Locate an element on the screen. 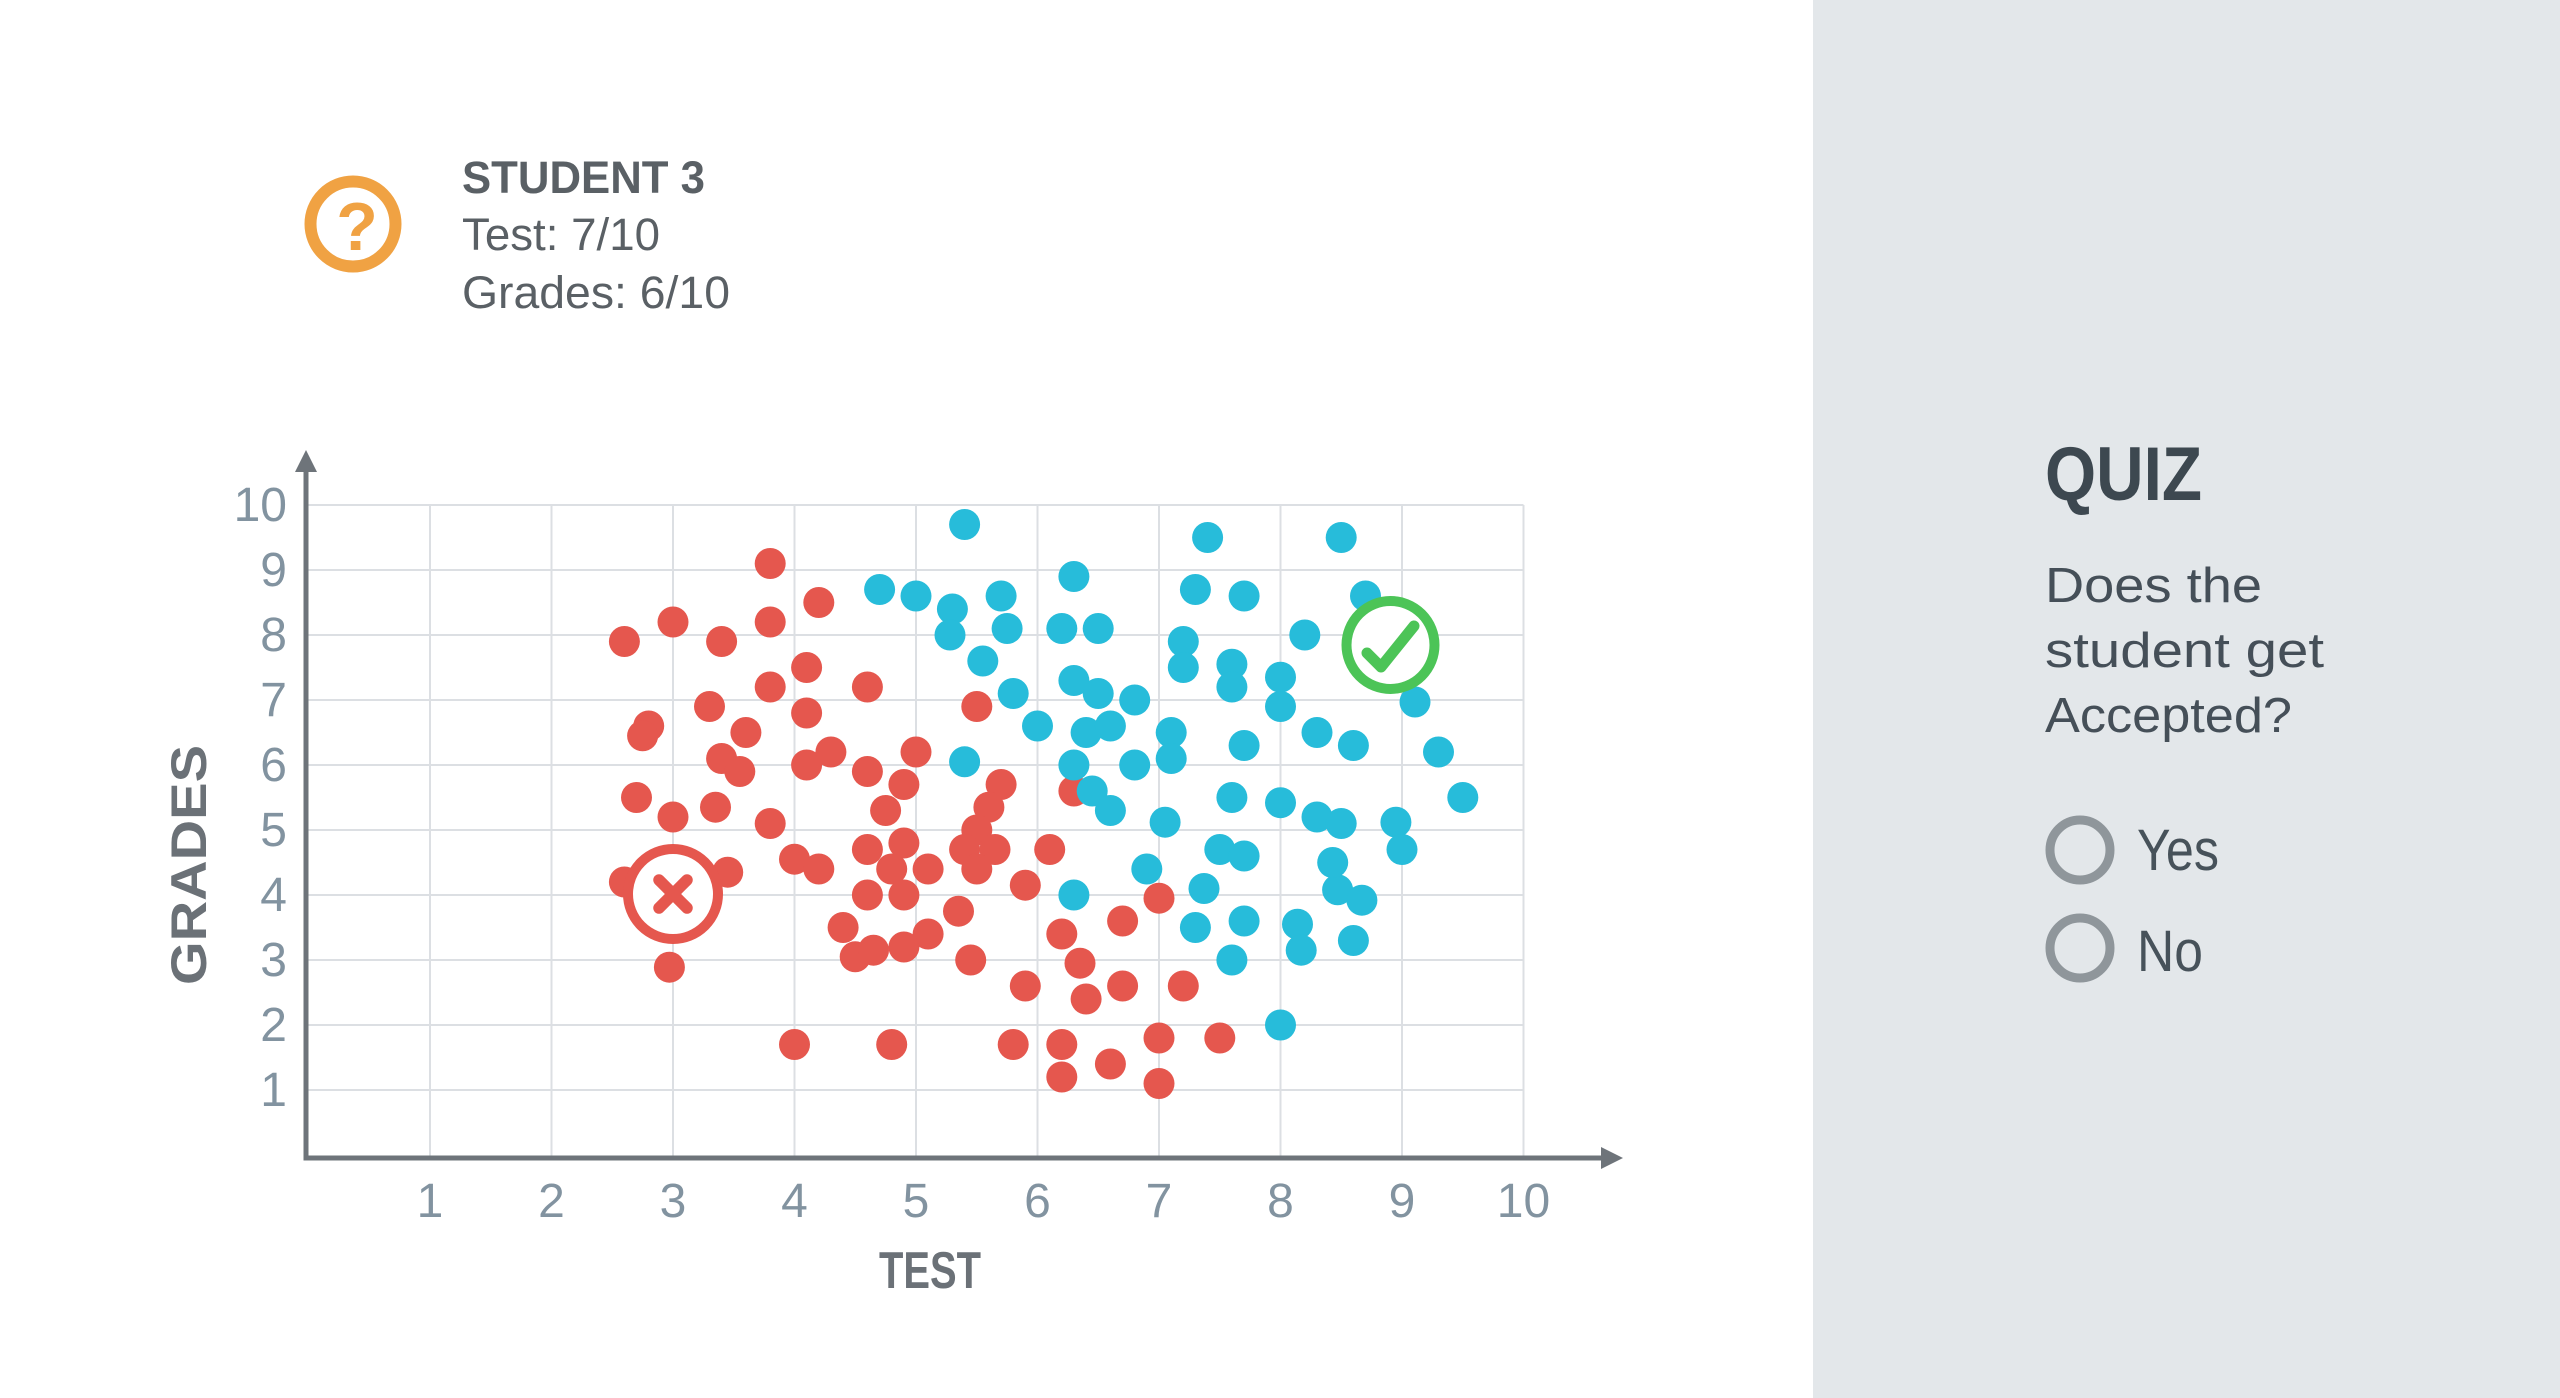 This screenshot has height=1398, width=2560. svg-text: Yes is located at coordinates (2178, 850).